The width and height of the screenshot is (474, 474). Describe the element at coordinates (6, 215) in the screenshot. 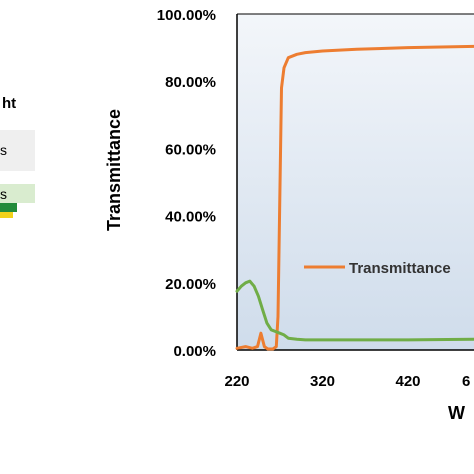

I see `left-panel-yellow-swatch` at that location.